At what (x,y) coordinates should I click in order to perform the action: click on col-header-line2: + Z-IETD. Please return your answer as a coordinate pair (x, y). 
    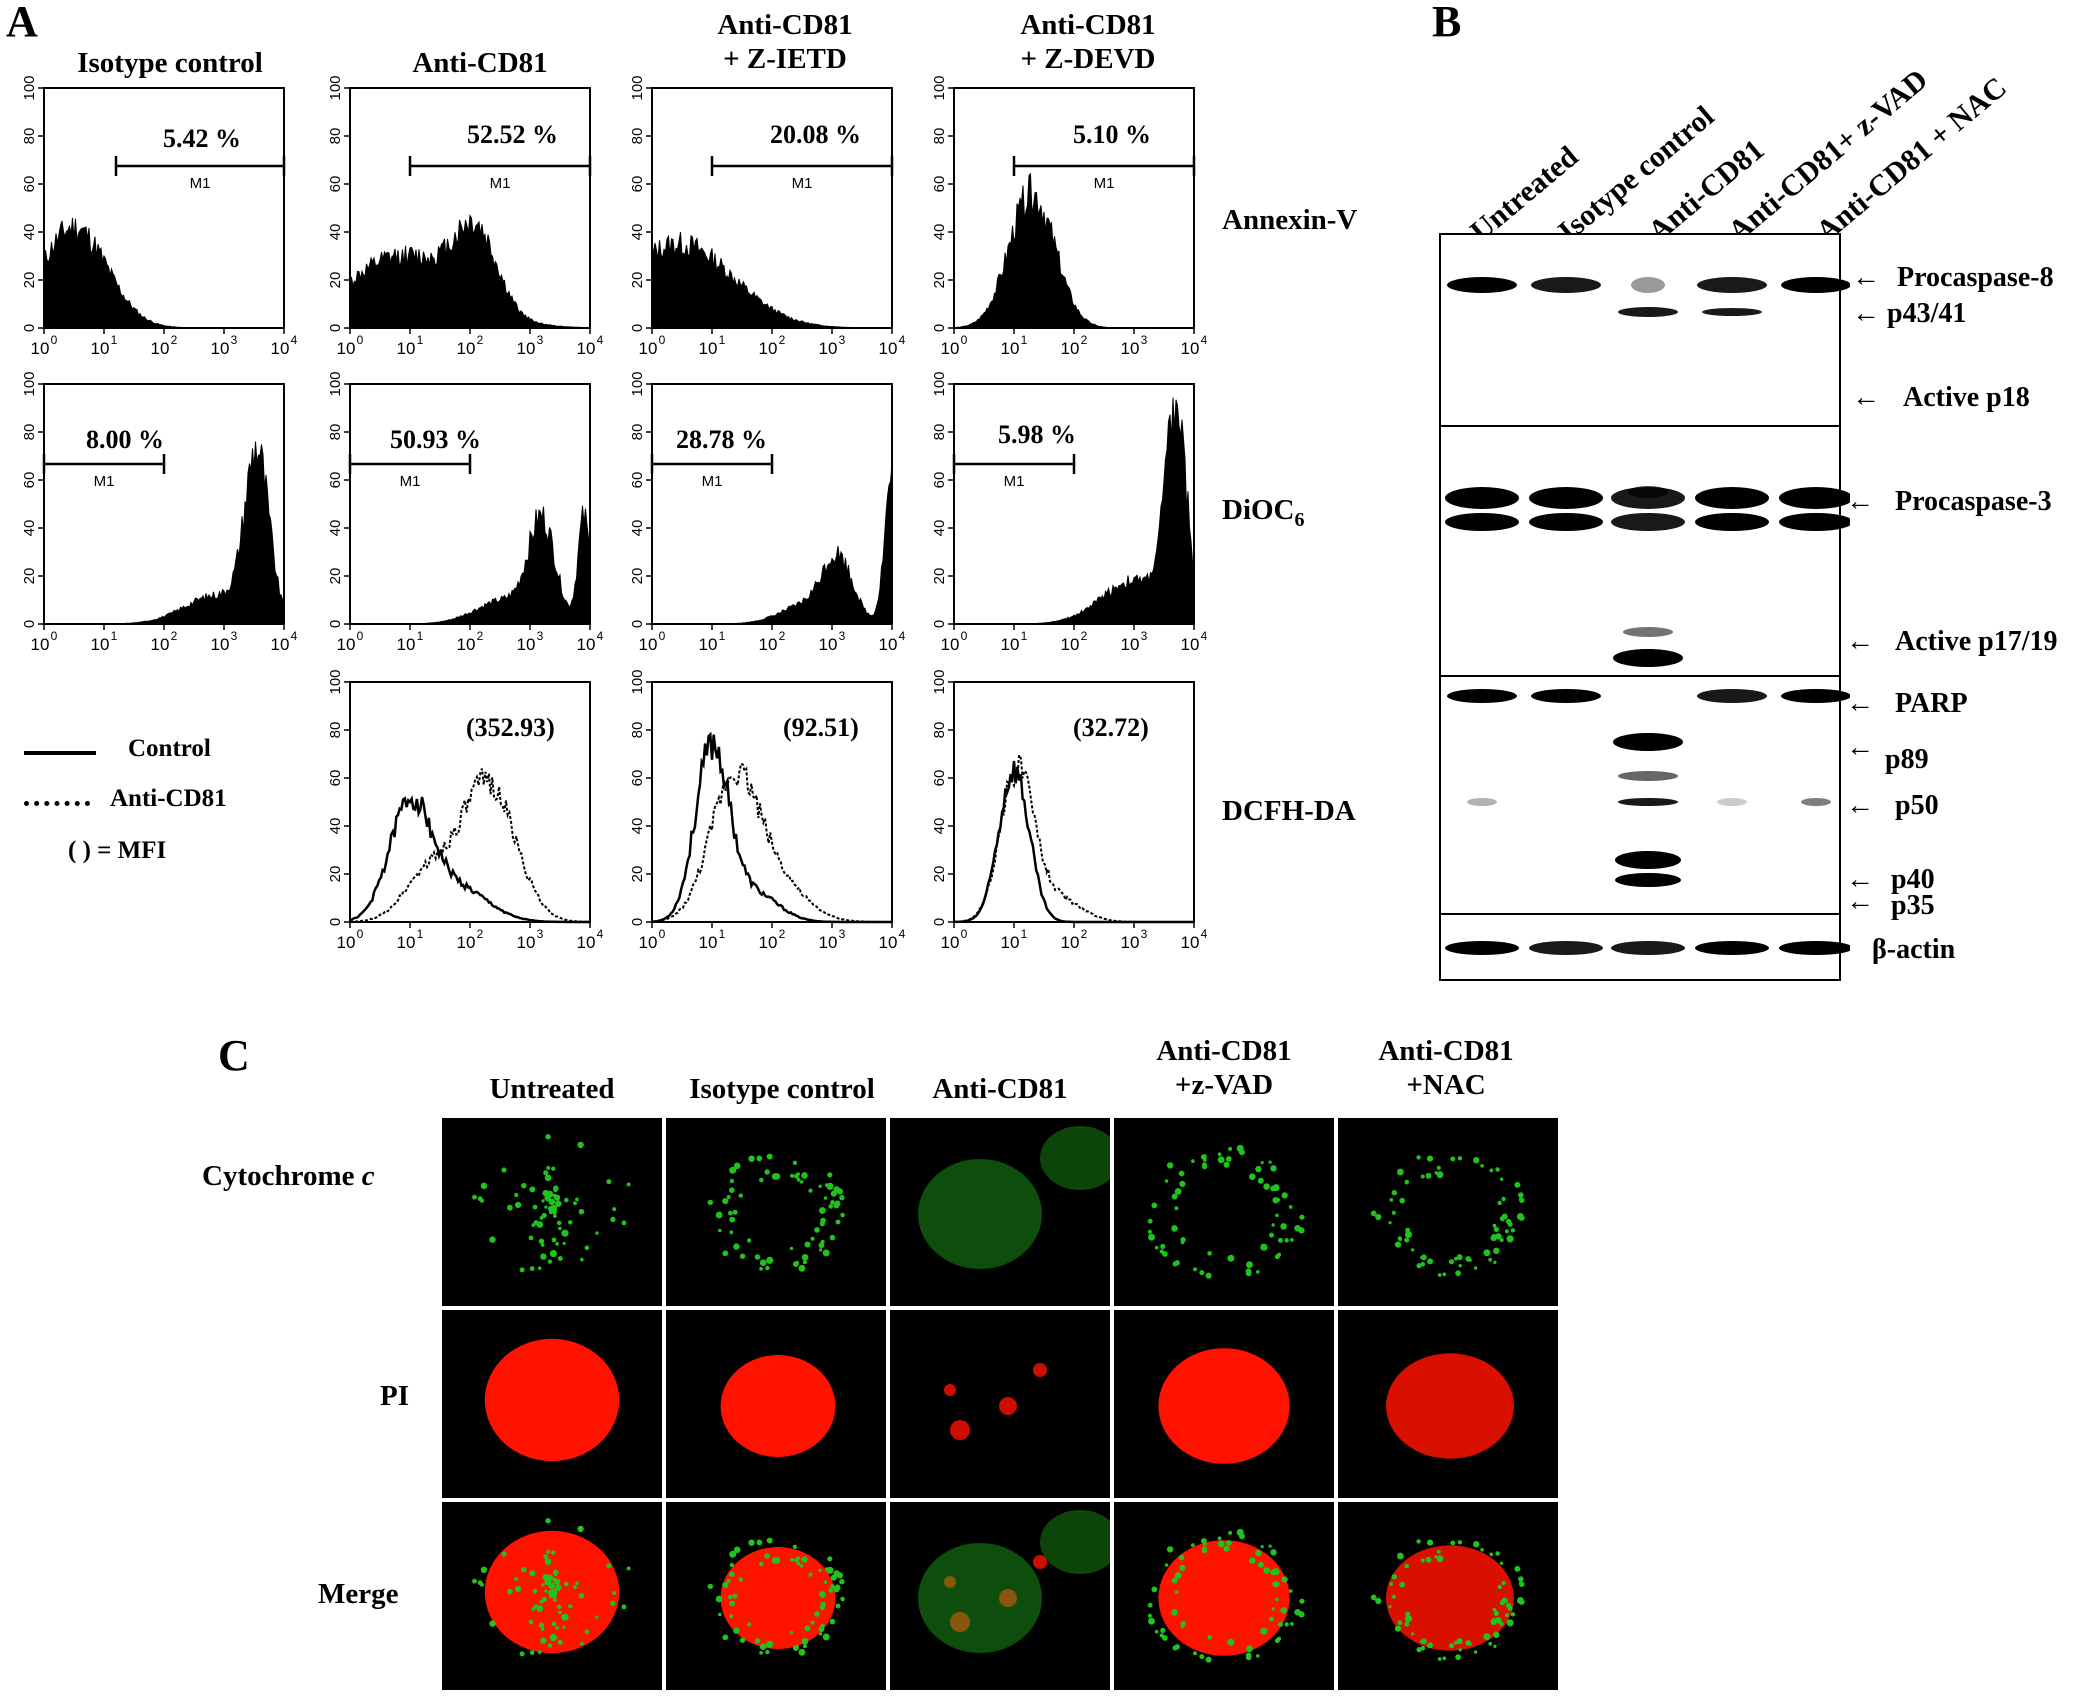
    Looking at the image, I should click on (785, 59).